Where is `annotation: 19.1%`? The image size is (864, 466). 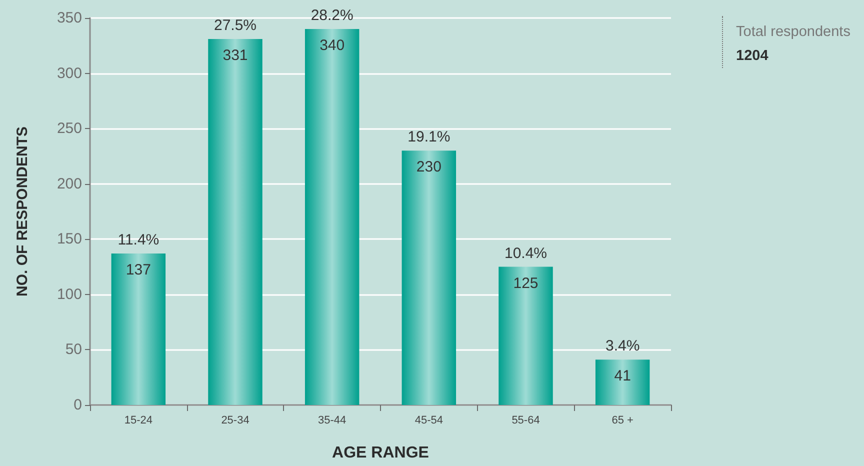 annotation: 19.1% is located at coordinates (429, 137).